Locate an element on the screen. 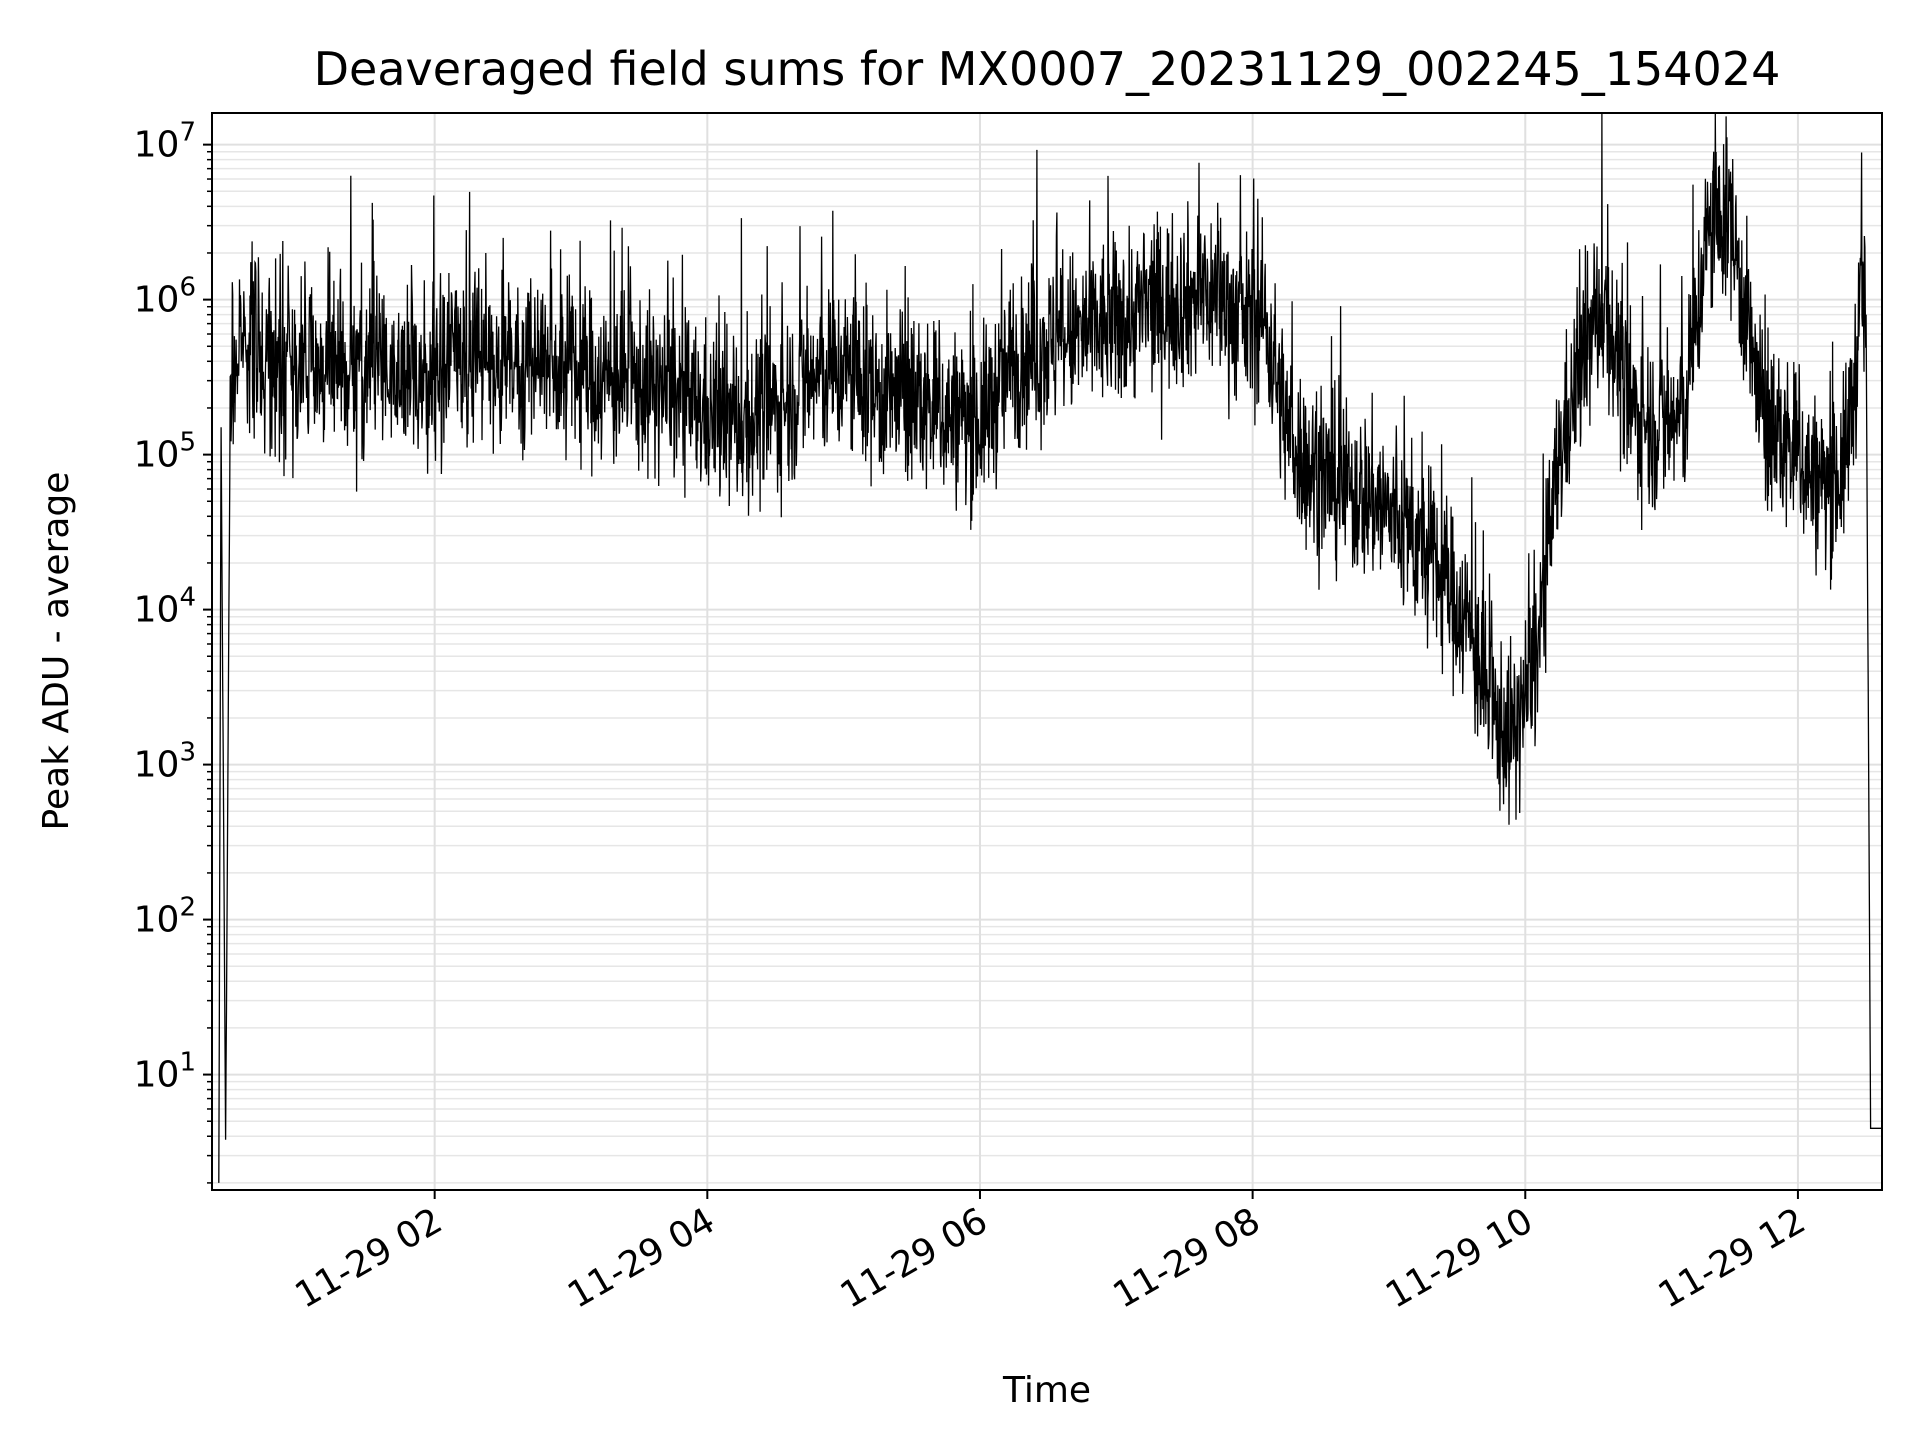 Image resolution: width=1920 pixels, height=1445 pixels. y-tick-label: 10⁶ is located at coordinates (165, 297).